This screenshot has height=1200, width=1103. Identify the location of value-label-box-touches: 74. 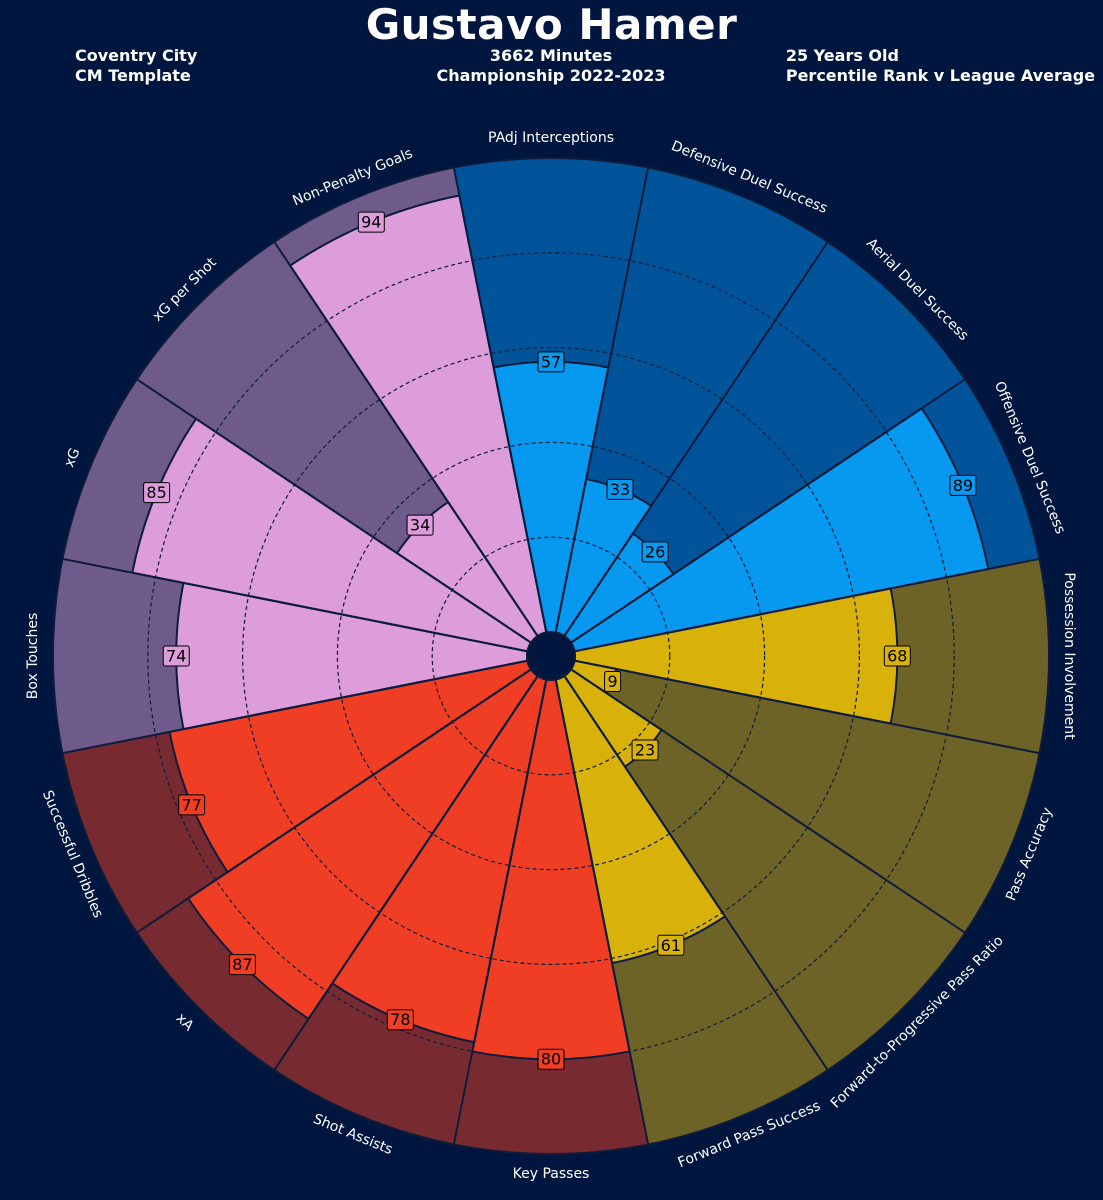
(176, 656).